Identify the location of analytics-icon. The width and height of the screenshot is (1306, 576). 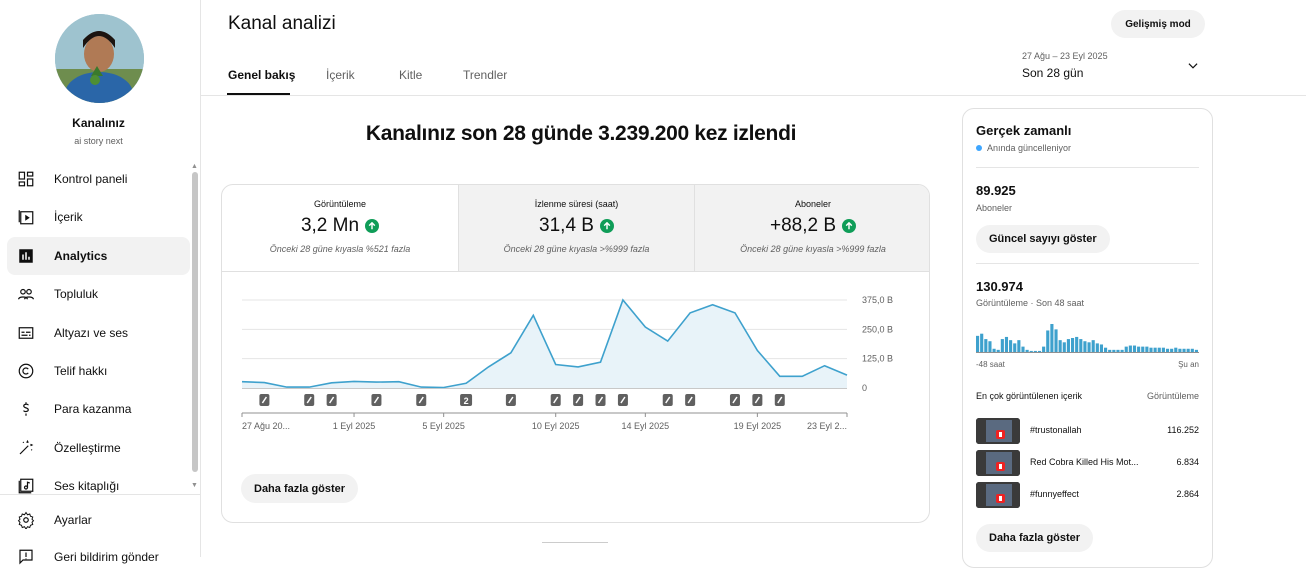
(26, 256).